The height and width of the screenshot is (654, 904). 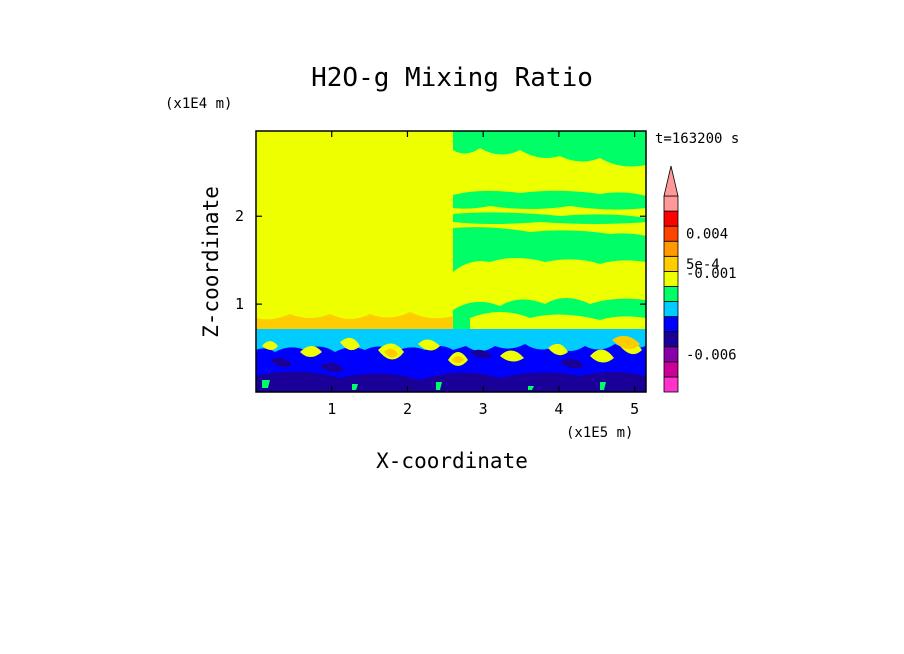 What do you see at coordinates (331, 409) in the screenshot?
I see `x-tick-label: 1` at bounding box center [331, 409].